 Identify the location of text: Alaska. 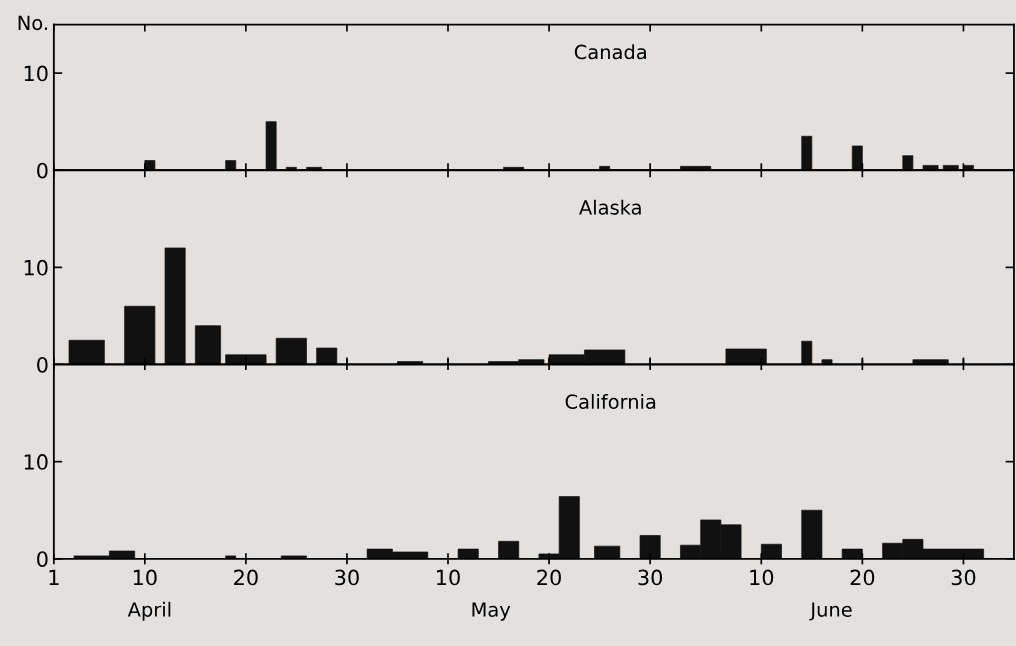
(610, 207).